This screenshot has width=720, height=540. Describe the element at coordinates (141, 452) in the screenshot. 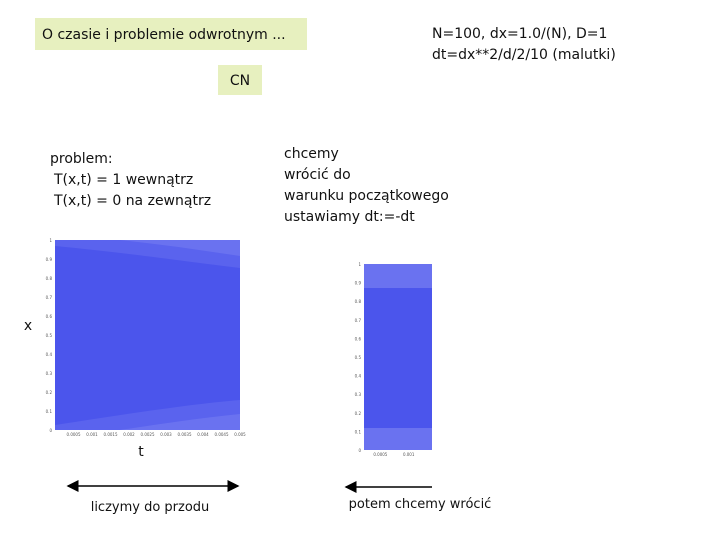

I see `axis-label: t` at that location.